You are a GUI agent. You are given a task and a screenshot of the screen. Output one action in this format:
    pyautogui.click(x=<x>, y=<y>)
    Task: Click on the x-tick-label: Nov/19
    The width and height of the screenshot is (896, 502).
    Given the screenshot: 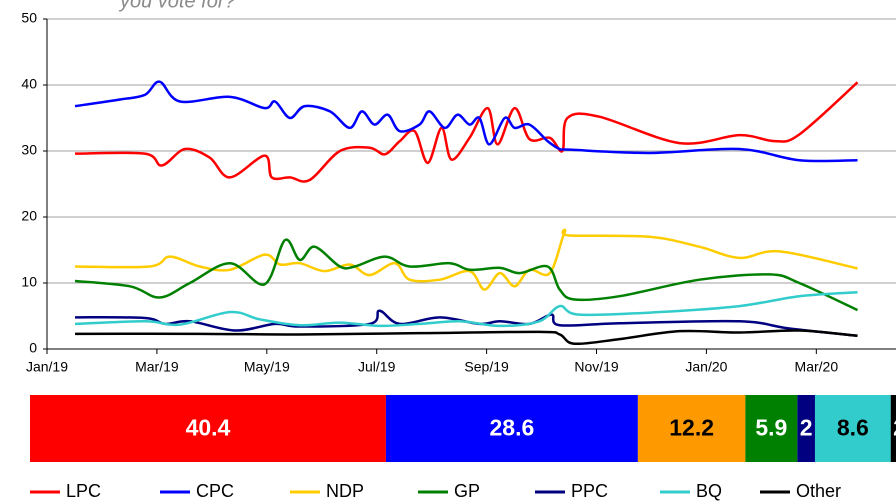 What is the action you would take?
    pyautogui.click(x=596, y=367)
    